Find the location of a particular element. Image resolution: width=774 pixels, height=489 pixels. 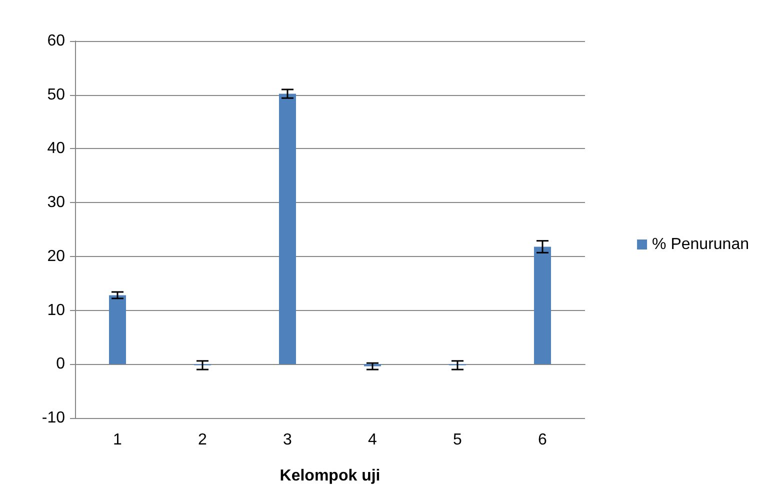

y-tick-label: 40 is located at coordinates (56, 149).